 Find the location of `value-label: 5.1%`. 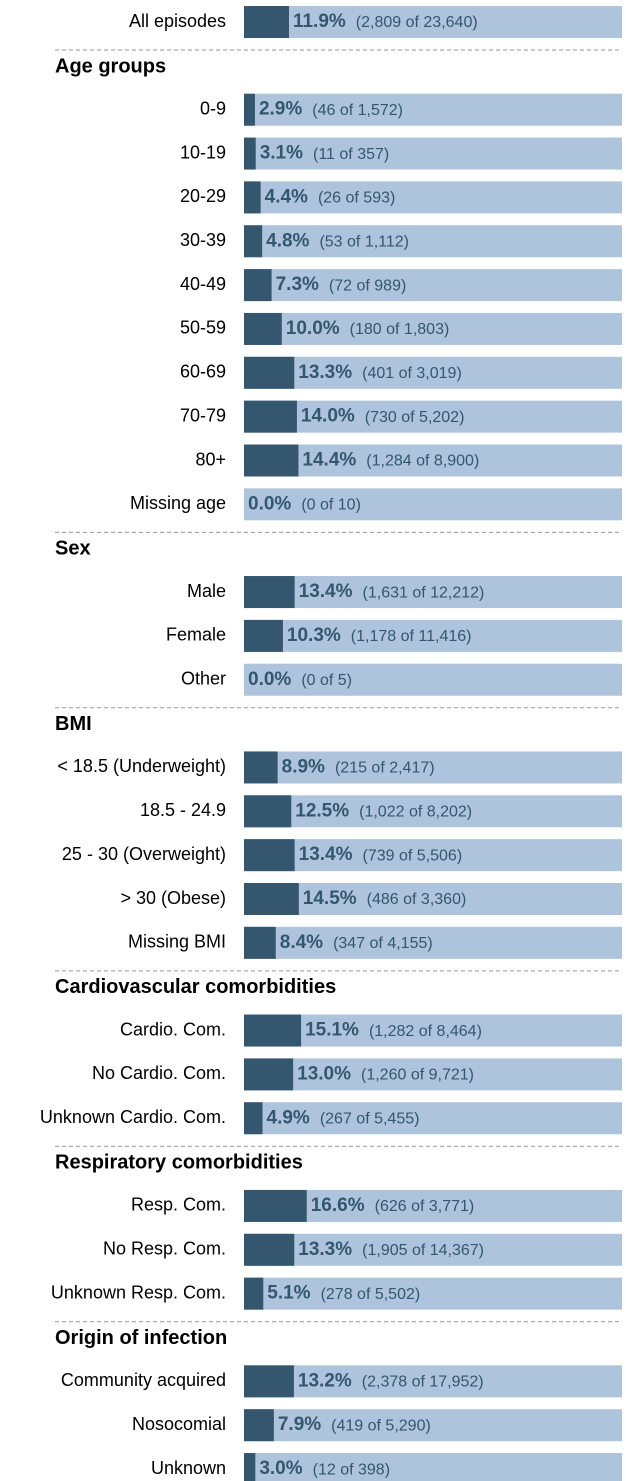

value-label: 5.1% is located at coordinates (288, 1293).